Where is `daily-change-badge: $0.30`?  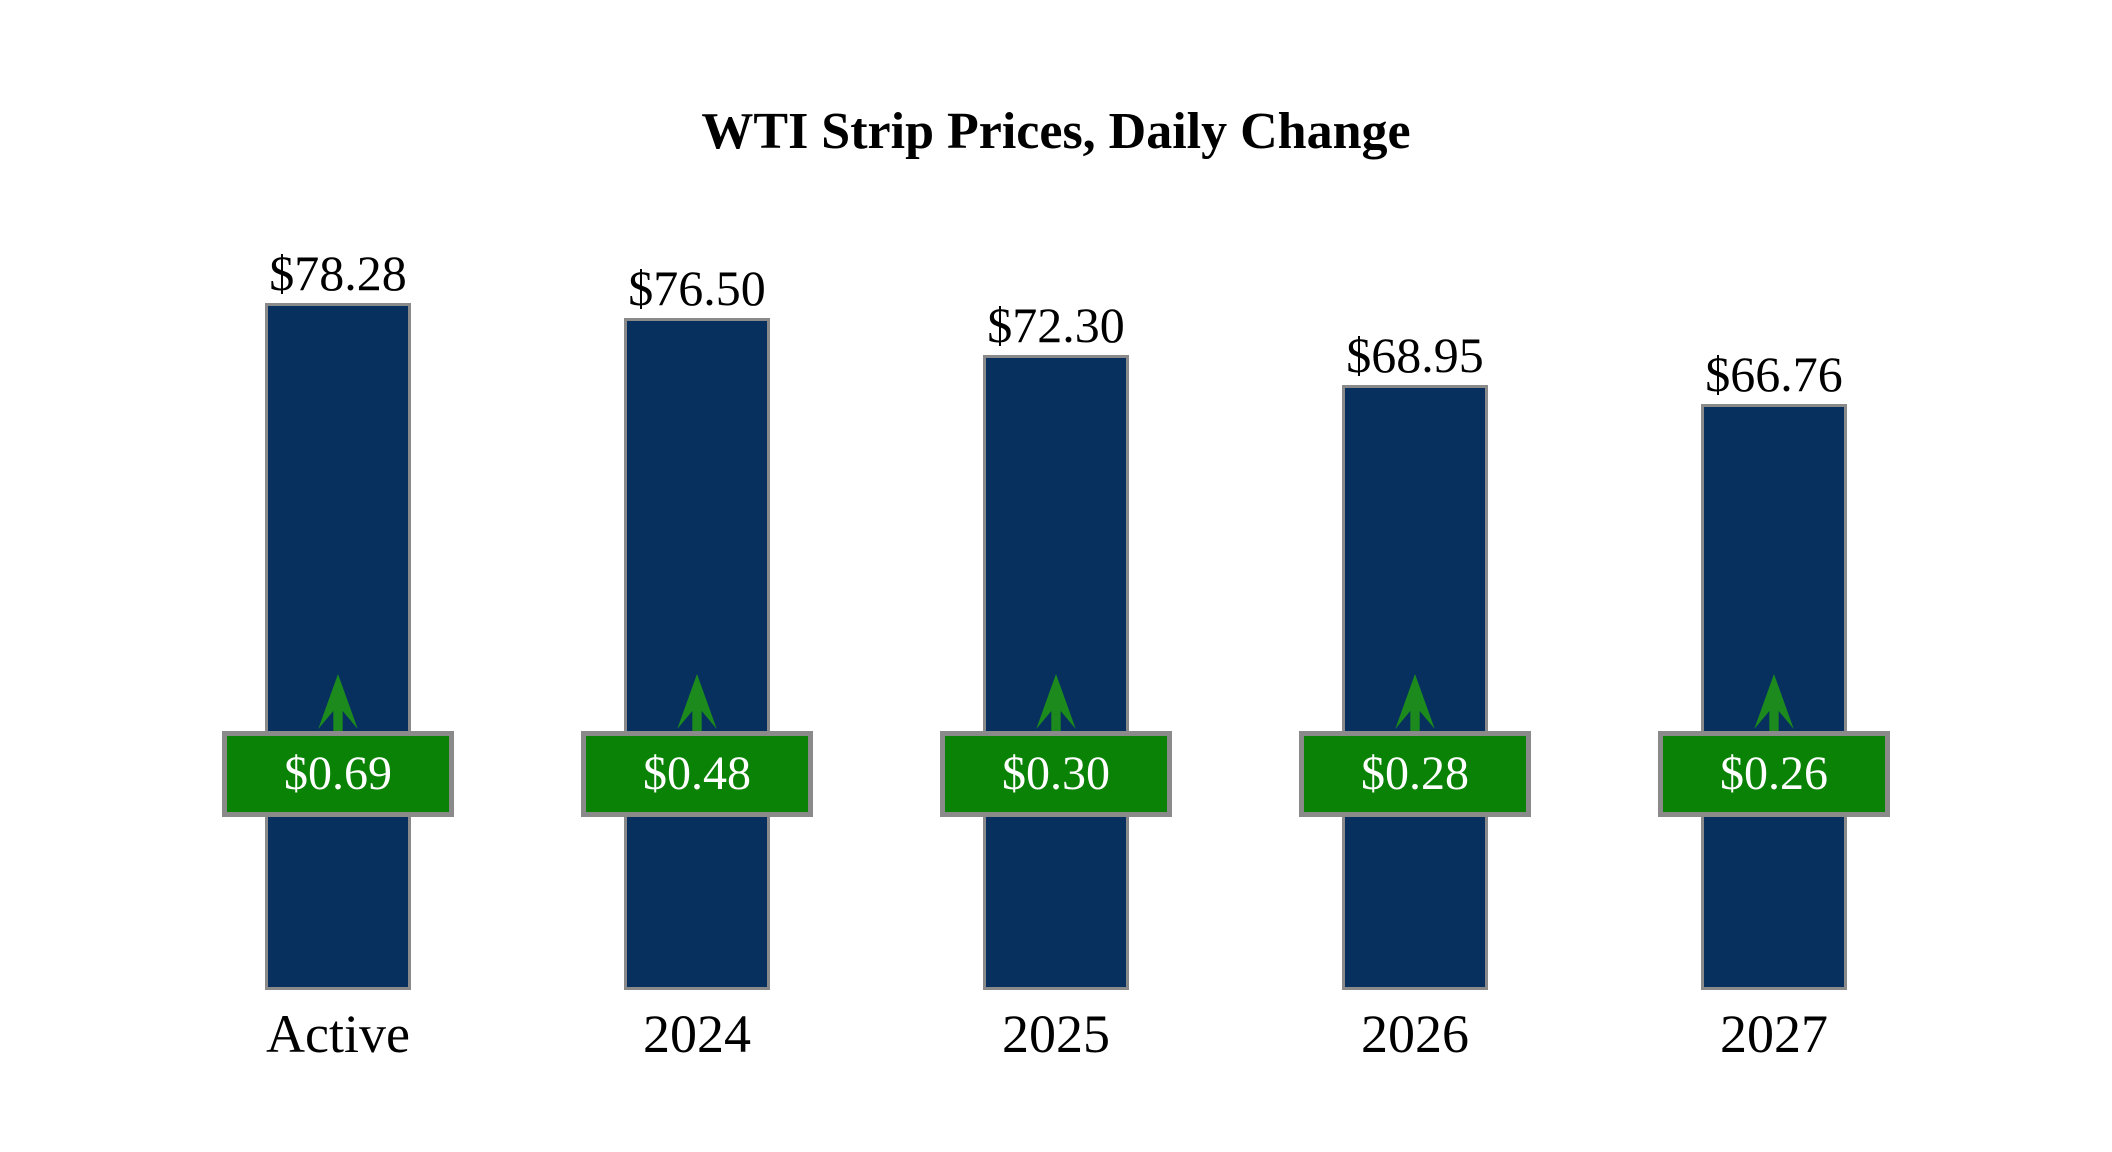 daily-change-badge: $0.30 is located at coordinates (1056, 774).